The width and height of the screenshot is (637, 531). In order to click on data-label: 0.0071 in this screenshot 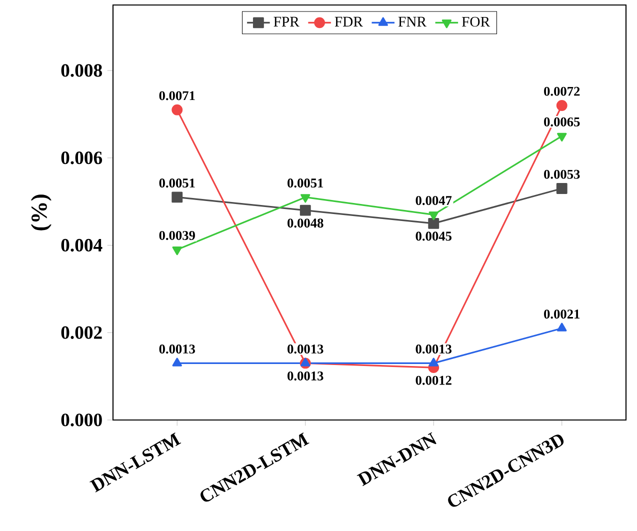, I will do `click(177, 95)`.